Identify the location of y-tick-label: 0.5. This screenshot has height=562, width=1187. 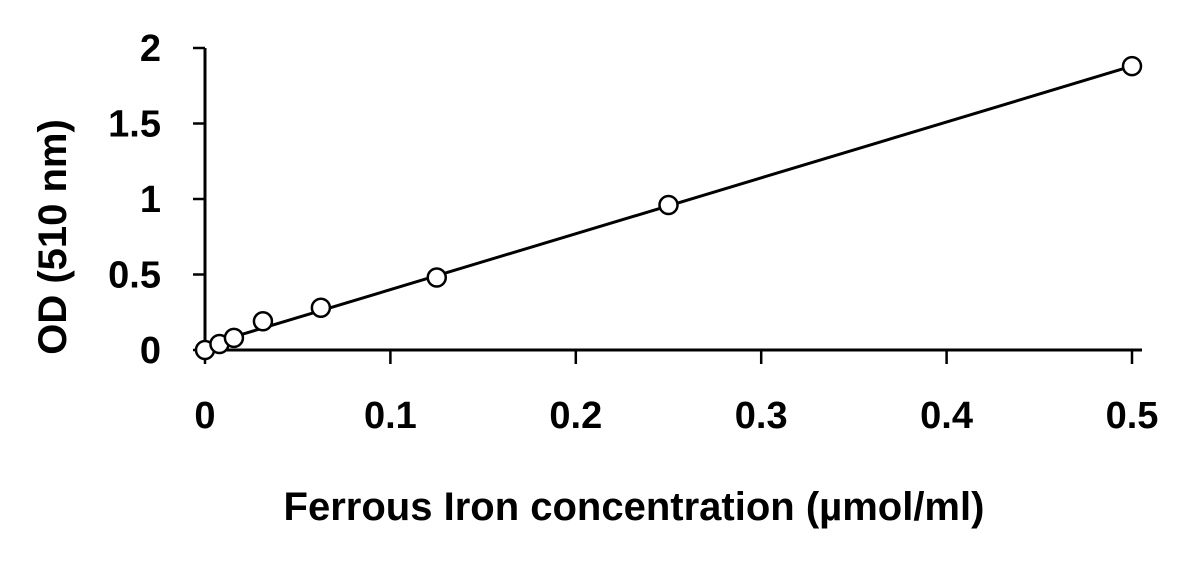
(134, 276).